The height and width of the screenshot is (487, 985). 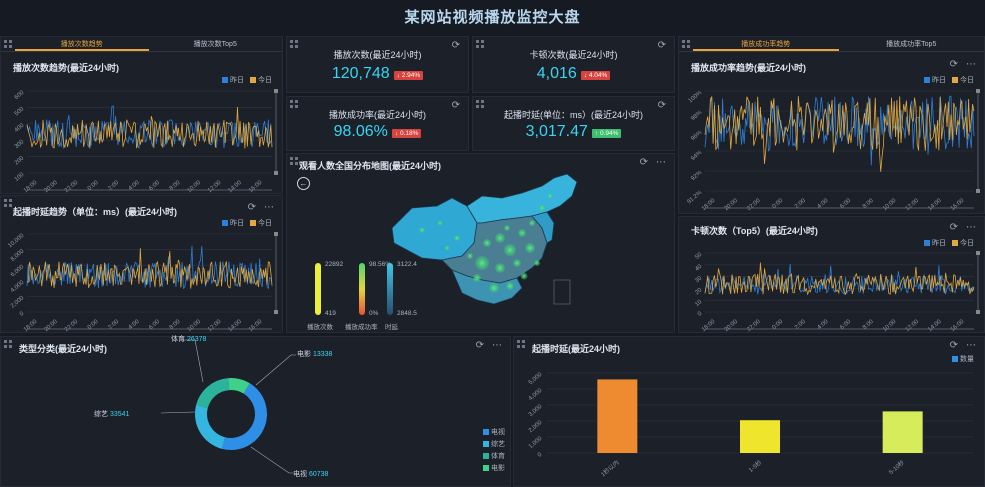 I want to click on thermo-min: 0%, so click(x=374, y=313).